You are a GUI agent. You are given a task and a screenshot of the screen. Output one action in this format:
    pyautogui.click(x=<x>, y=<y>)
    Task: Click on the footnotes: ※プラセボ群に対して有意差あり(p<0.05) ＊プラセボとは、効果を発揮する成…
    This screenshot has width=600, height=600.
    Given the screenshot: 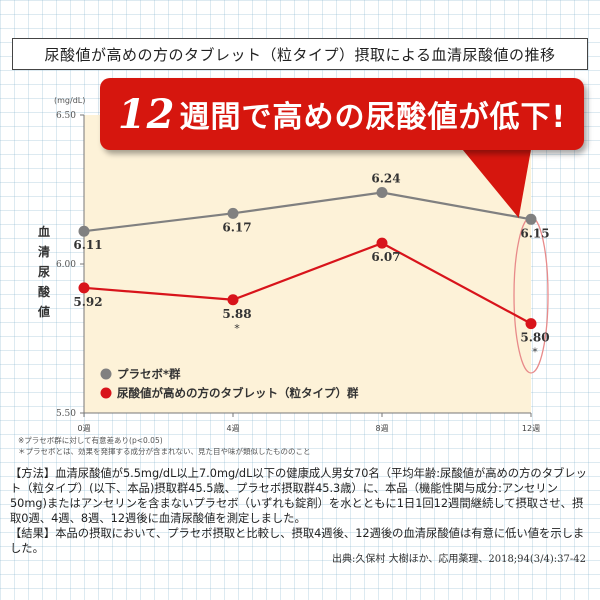 What is the action you would take?
    pyautogui.click(x=303, y=446)
    